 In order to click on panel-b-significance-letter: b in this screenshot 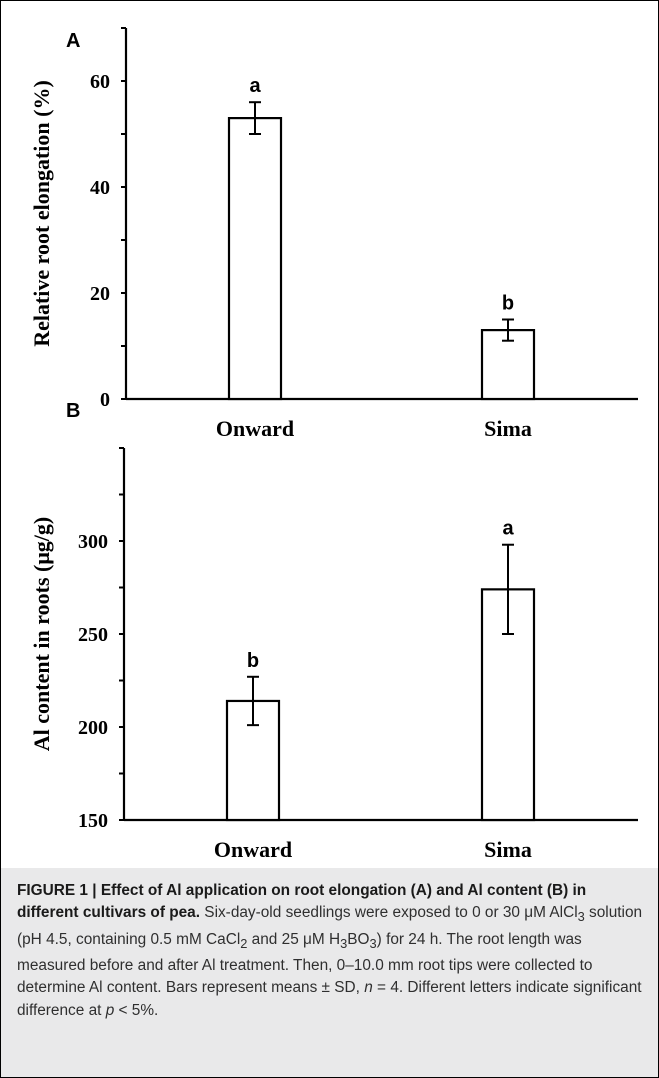, I will do `click(253, 661)`.